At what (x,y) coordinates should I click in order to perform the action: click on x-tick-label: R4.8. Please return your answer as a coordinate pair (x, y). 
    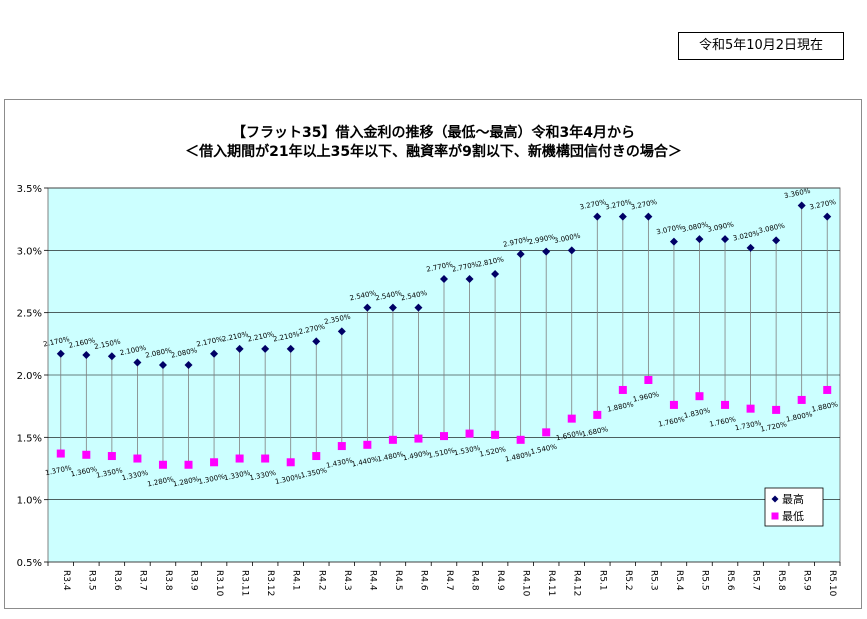
    Looking at the image, I should click on (475, 580).